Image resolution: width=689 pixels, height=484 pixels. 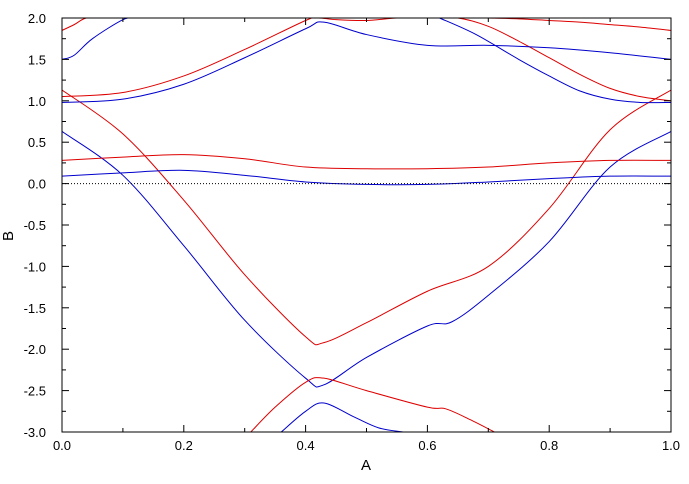 What do you see at coordinates (62, 445) in the screenshot?
I see `x-tick-label: 0.0` at bounding box center [62, 445].